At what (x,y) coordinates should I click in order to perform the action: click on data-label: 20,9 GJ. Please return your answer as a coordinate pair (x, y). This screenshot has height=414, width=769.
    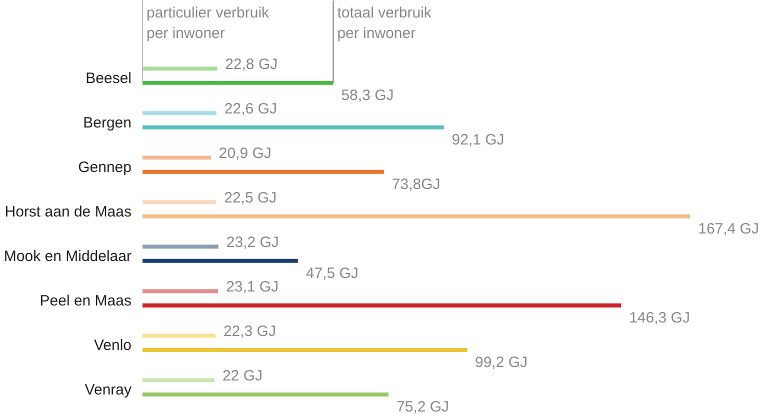
    Looking at the image, I should click on (245, 153).